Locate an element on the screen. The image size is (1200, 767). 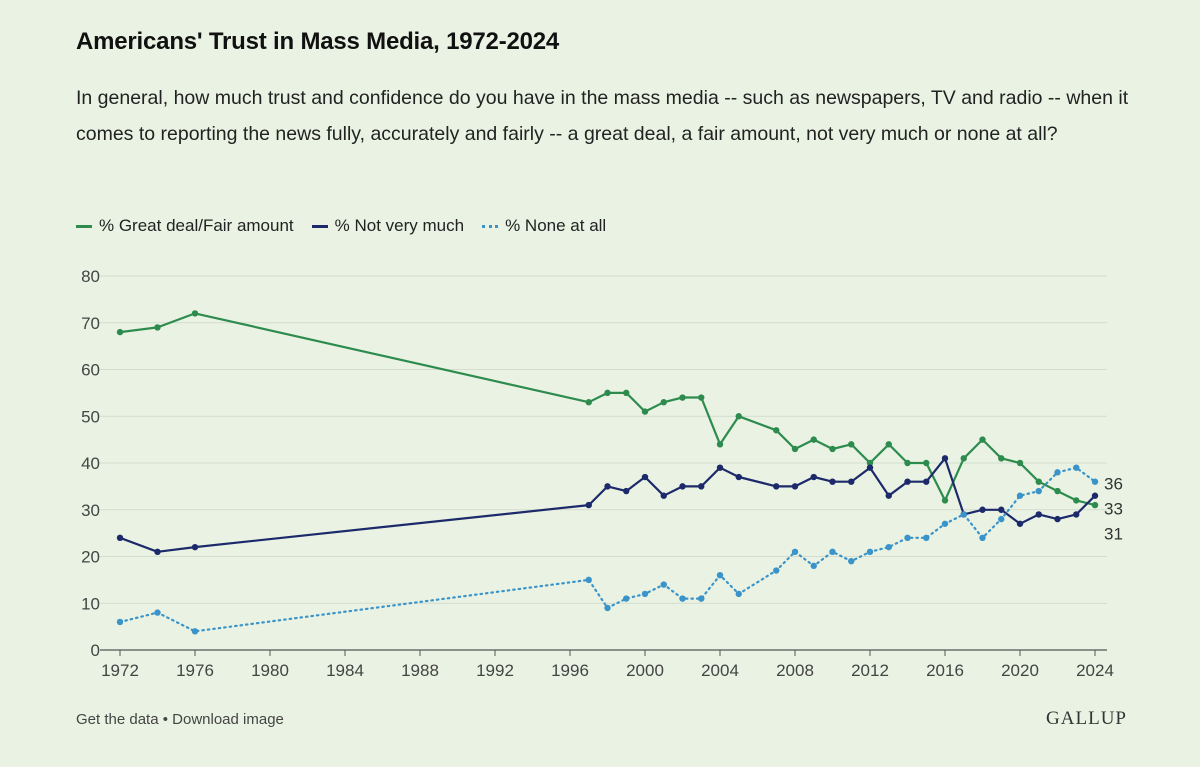
legend-swatch-none-at-all is located at coordinates (490, 226).